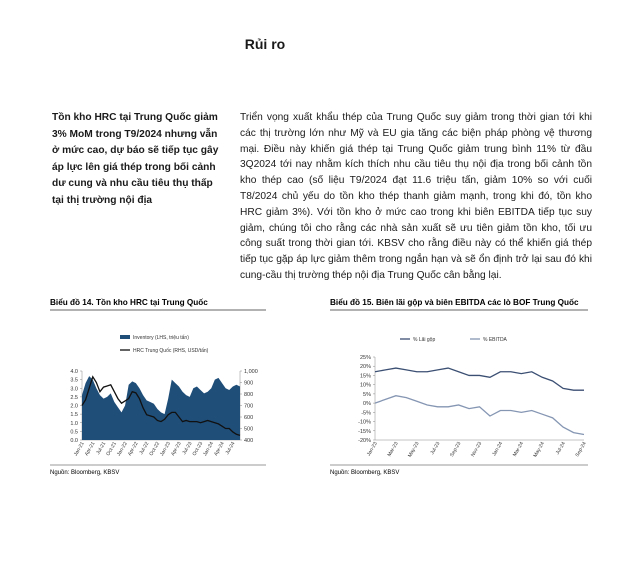 This screenshot has width=640, height=572. What do you see at coordinates (476, 449) in the screenshot?
I see `x-tick-label: Nov-23` at bounding box center [476, 449].